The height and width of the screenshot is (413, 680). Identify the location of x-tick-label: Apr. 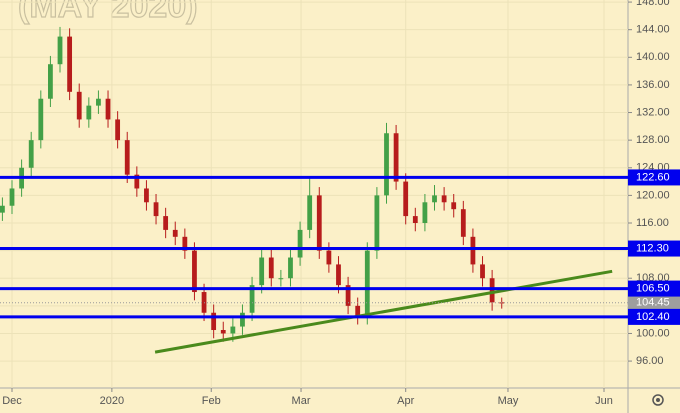
(405, 401).